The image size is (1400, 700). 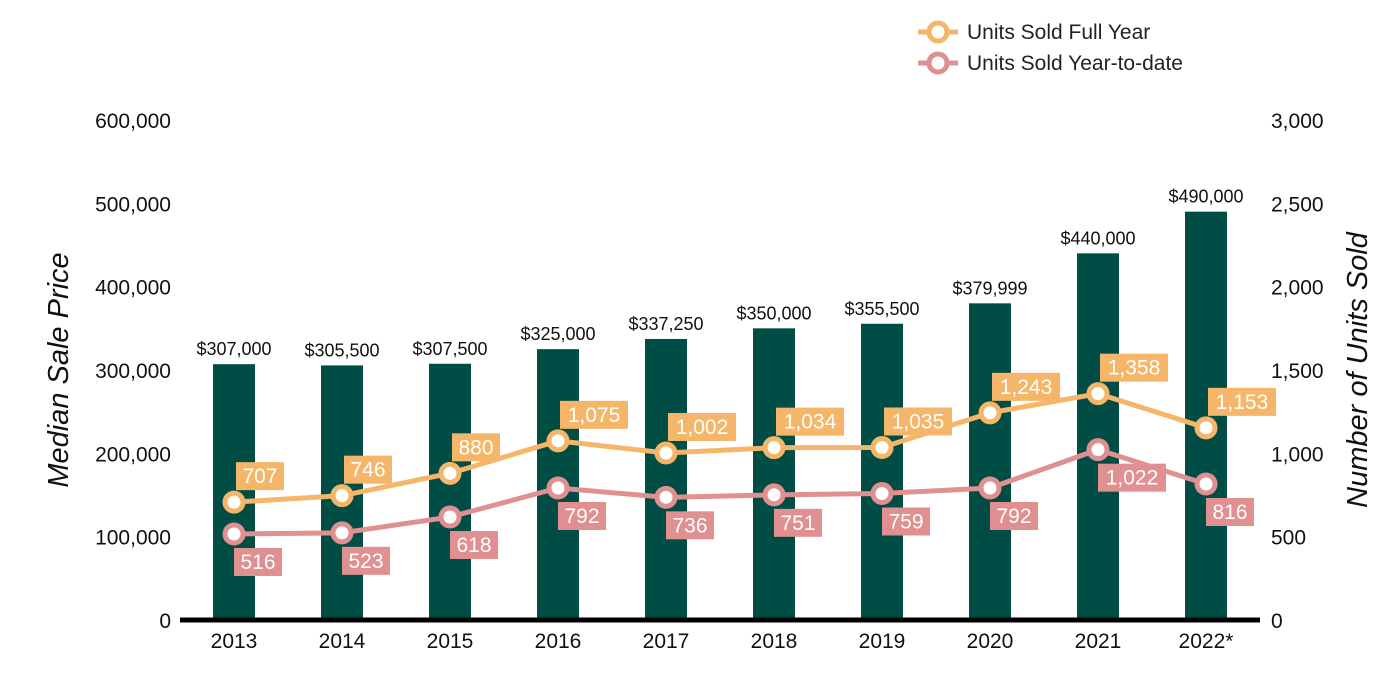 I want to click on x-tick-label: 2018, so click(x=774, y=641).